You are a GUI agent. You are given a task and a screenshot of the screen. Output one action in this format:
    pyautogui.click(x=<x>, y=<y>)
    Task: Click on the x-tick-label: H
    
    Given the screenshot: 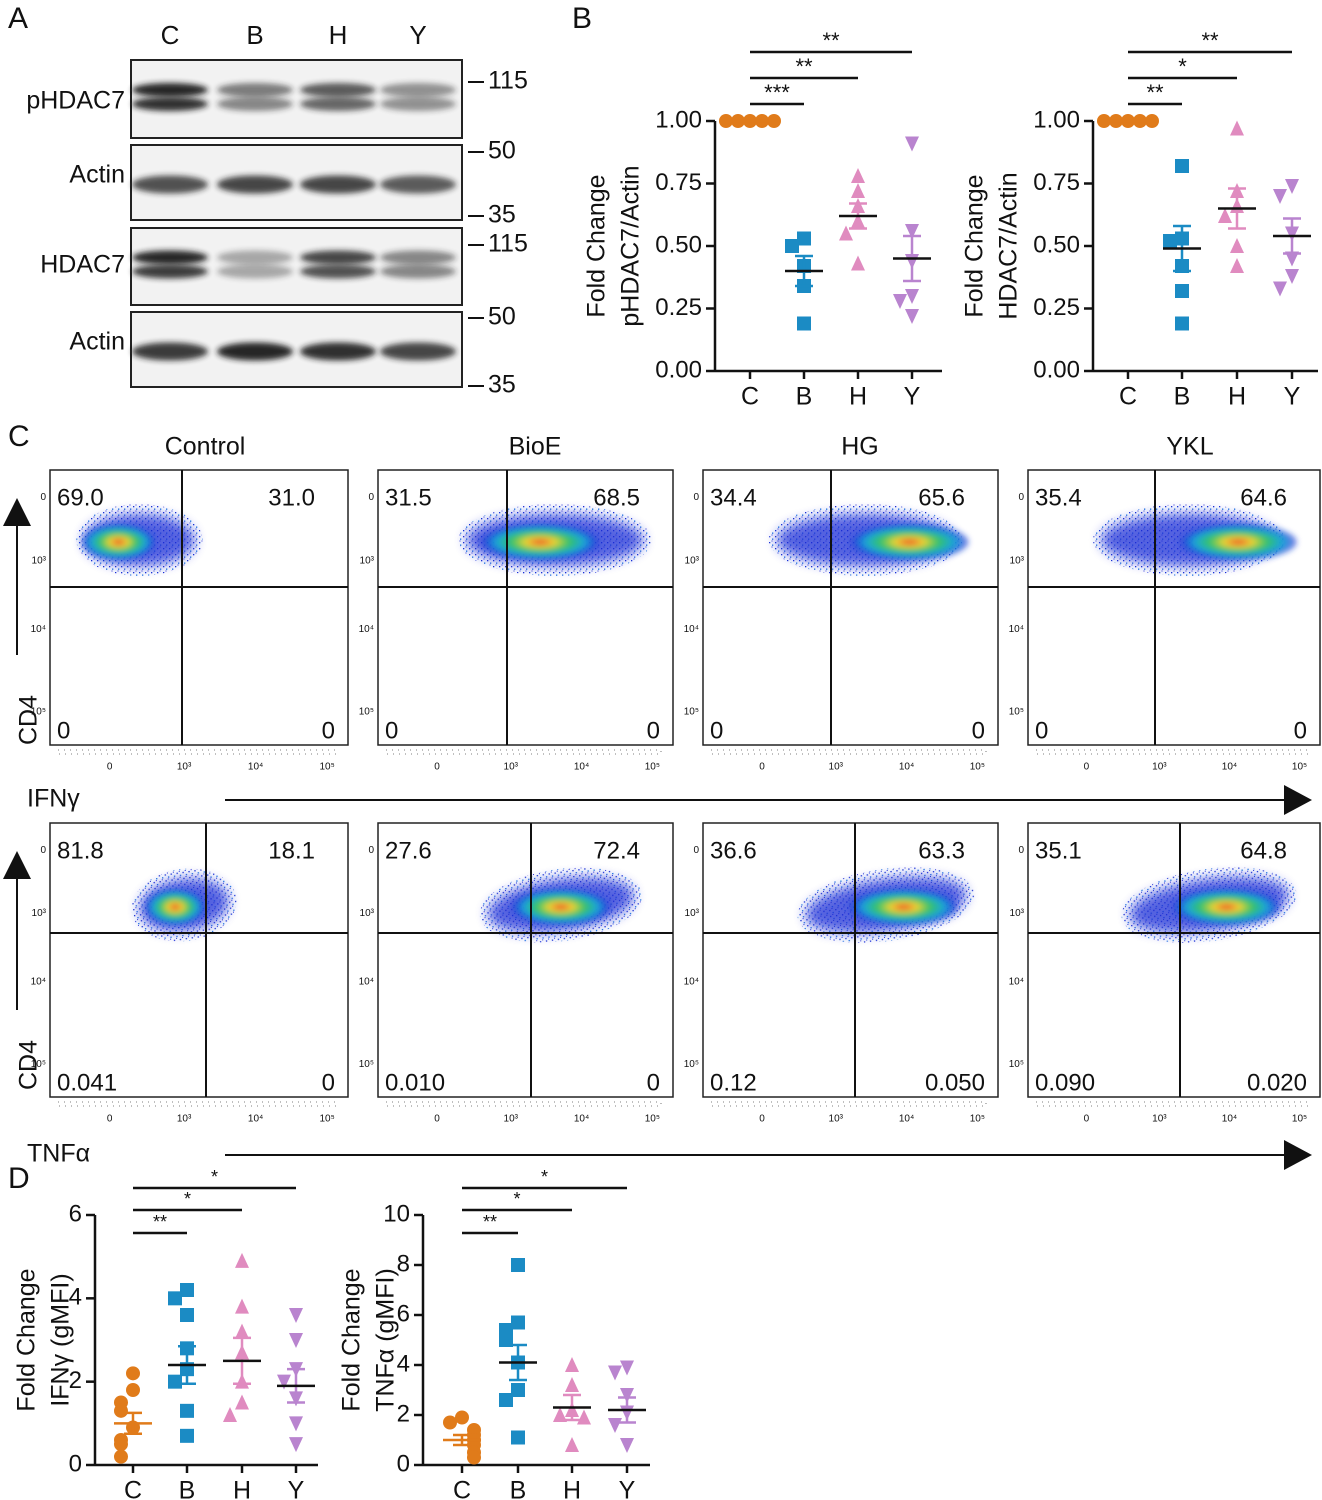 What is the action you would take?
    pyautogui.click(x=858, y=397)
    